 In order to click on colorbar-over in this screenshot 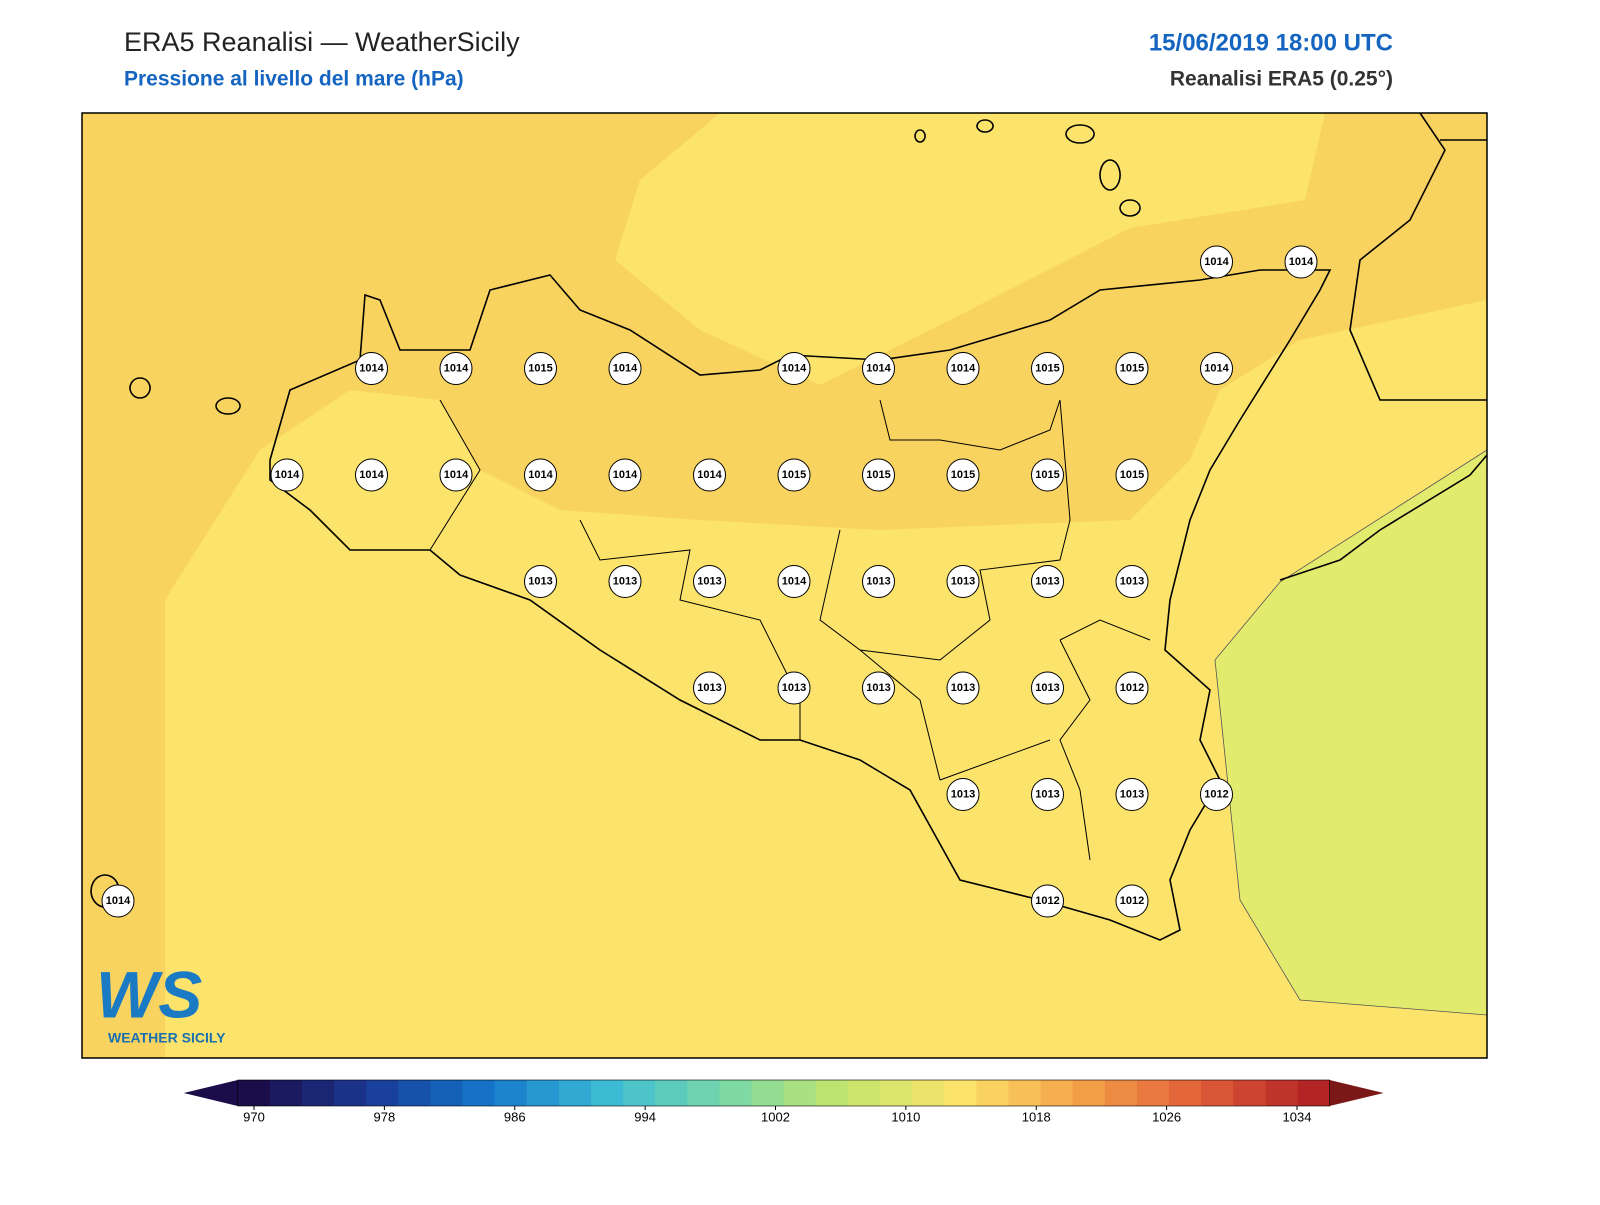, I will do `click(1356, 1093)`.